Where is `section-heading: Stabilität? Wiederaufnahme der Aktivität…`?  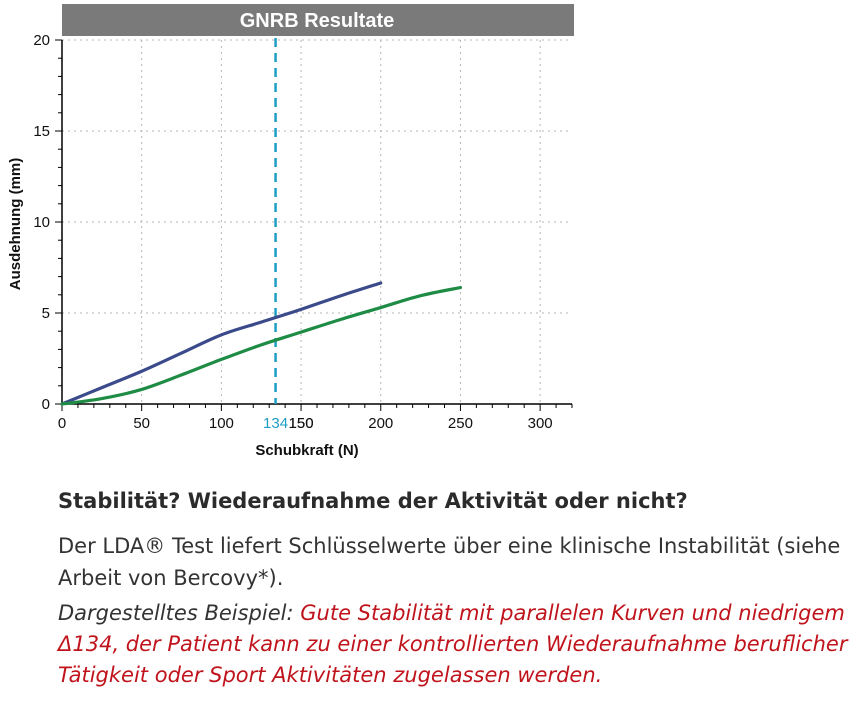
section-heading: Stabilität? Wiederaufnahme der Aktivität… is located at coordinates (373, 501).